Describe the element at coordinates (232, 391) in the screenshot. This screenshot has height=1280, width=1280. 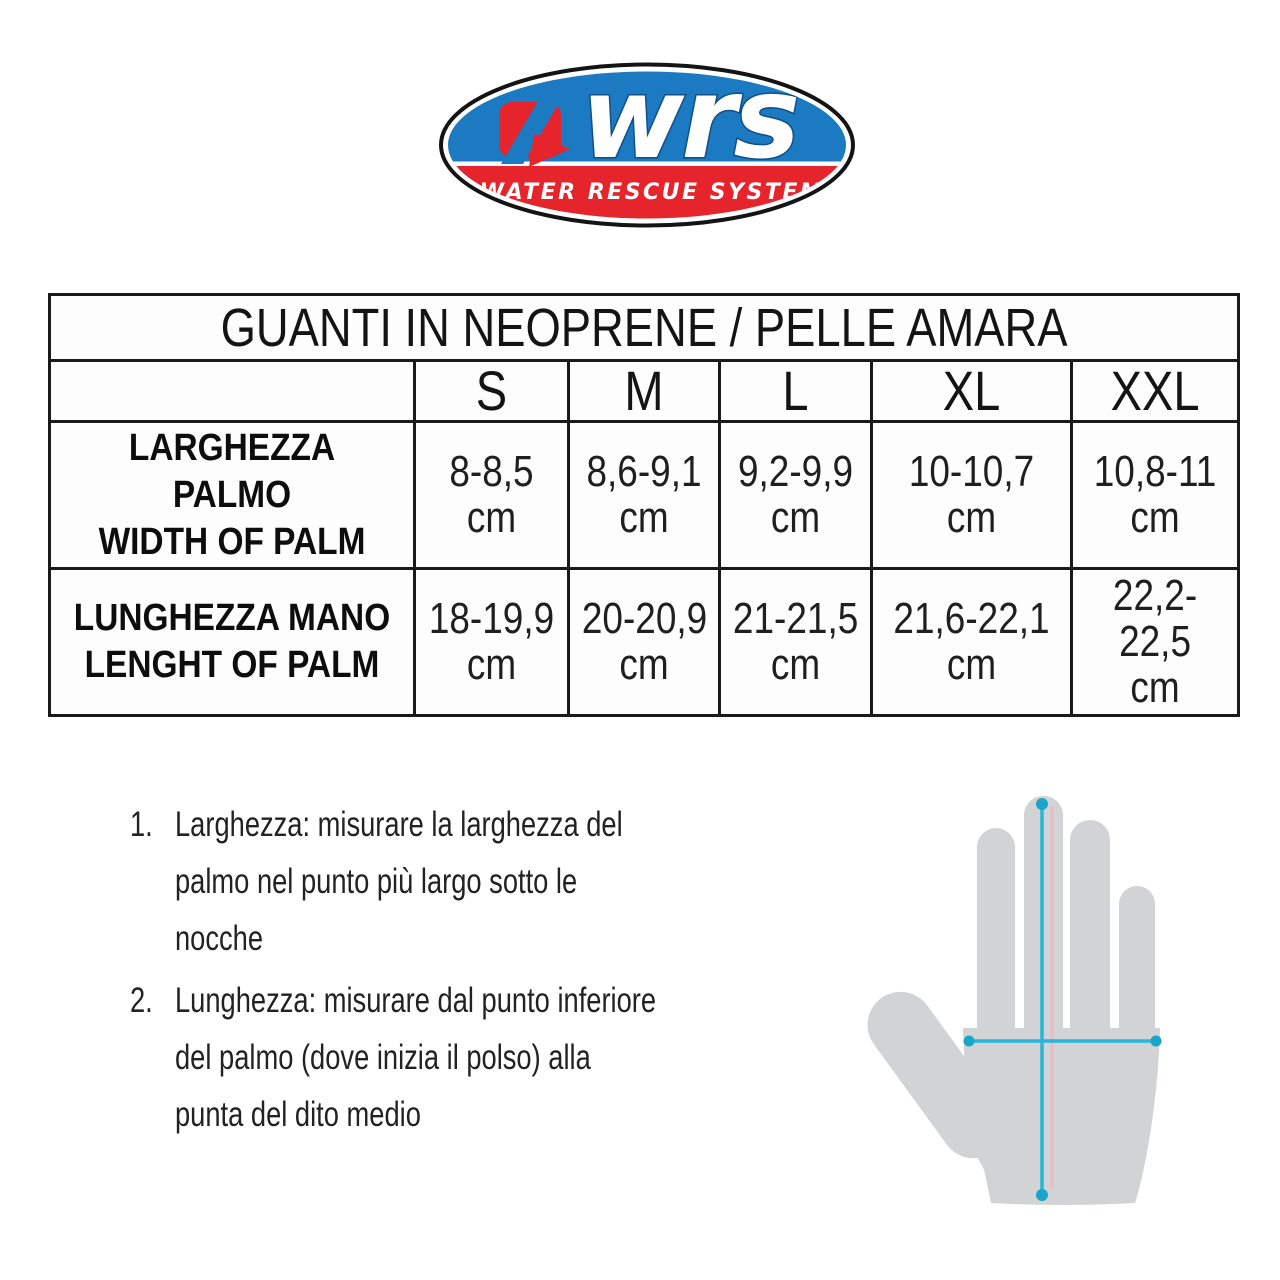
I see `size-header-empty` at that location.